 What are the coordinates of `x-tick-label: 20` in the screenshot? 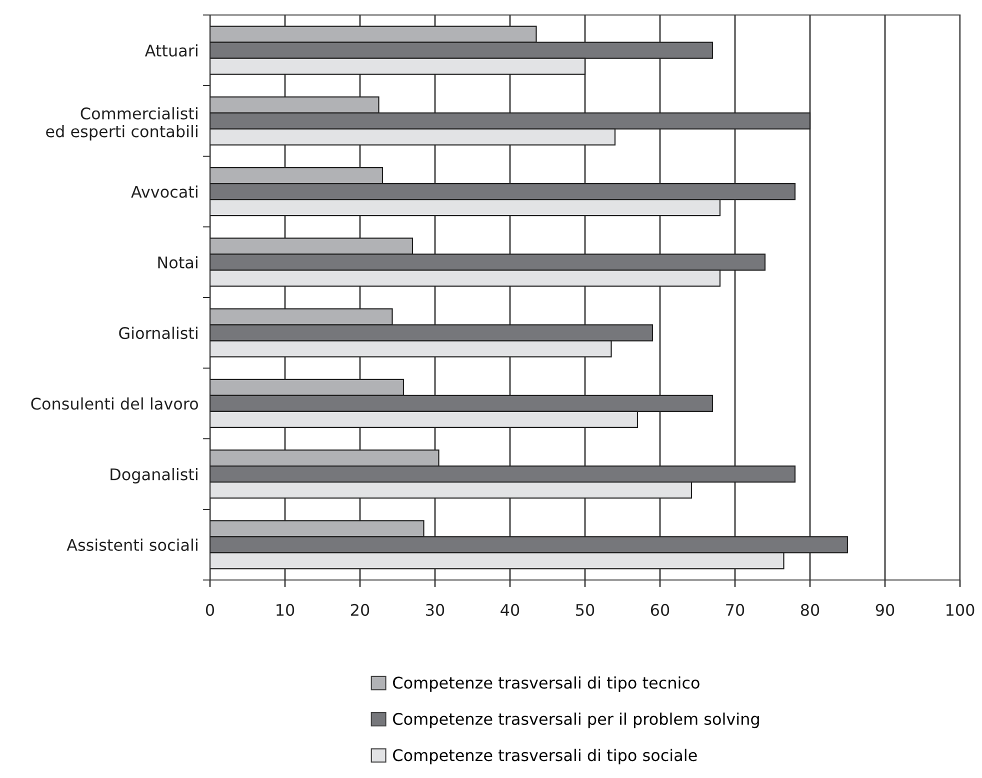 It's located at (360, 610).